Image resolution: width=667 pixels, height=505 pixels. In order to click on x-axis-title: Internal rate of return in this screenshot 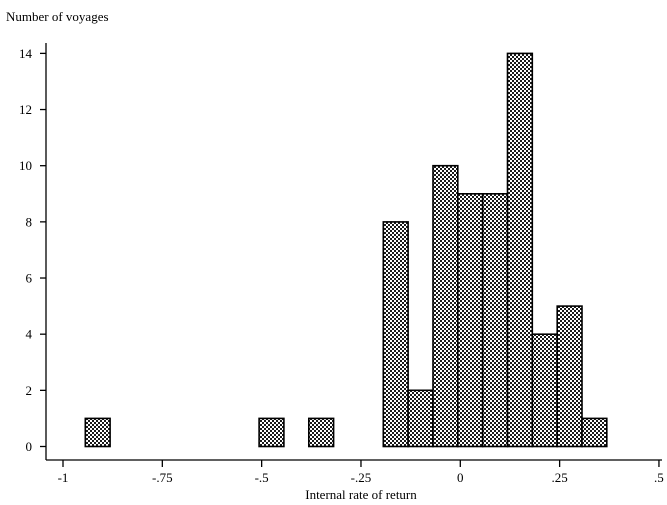, I will do `click(361, 494)`.